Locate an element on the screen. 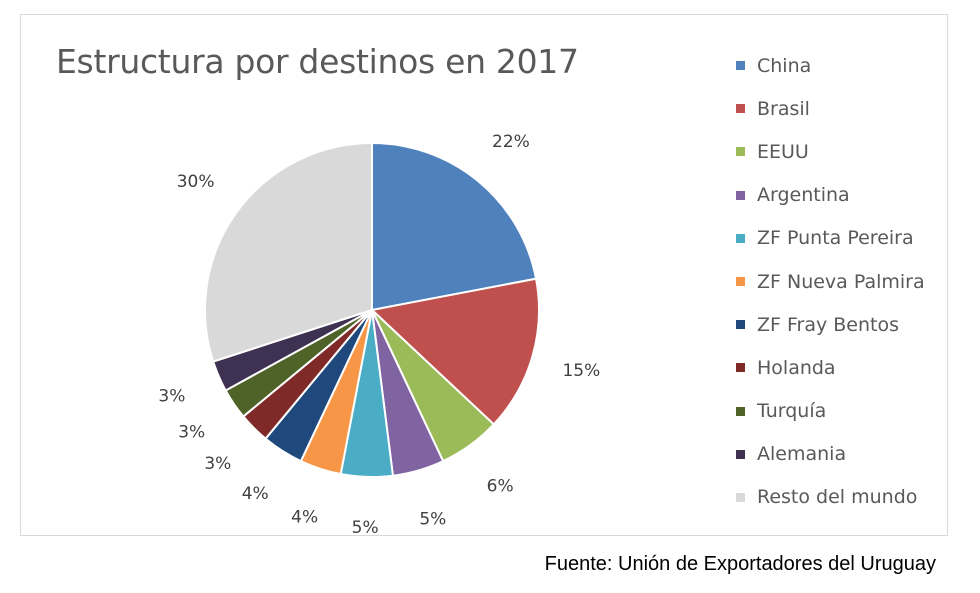 Image resolution: width=980 pixels, height=593 pixels. pie-slice-china is located at coordinates (454, 226).